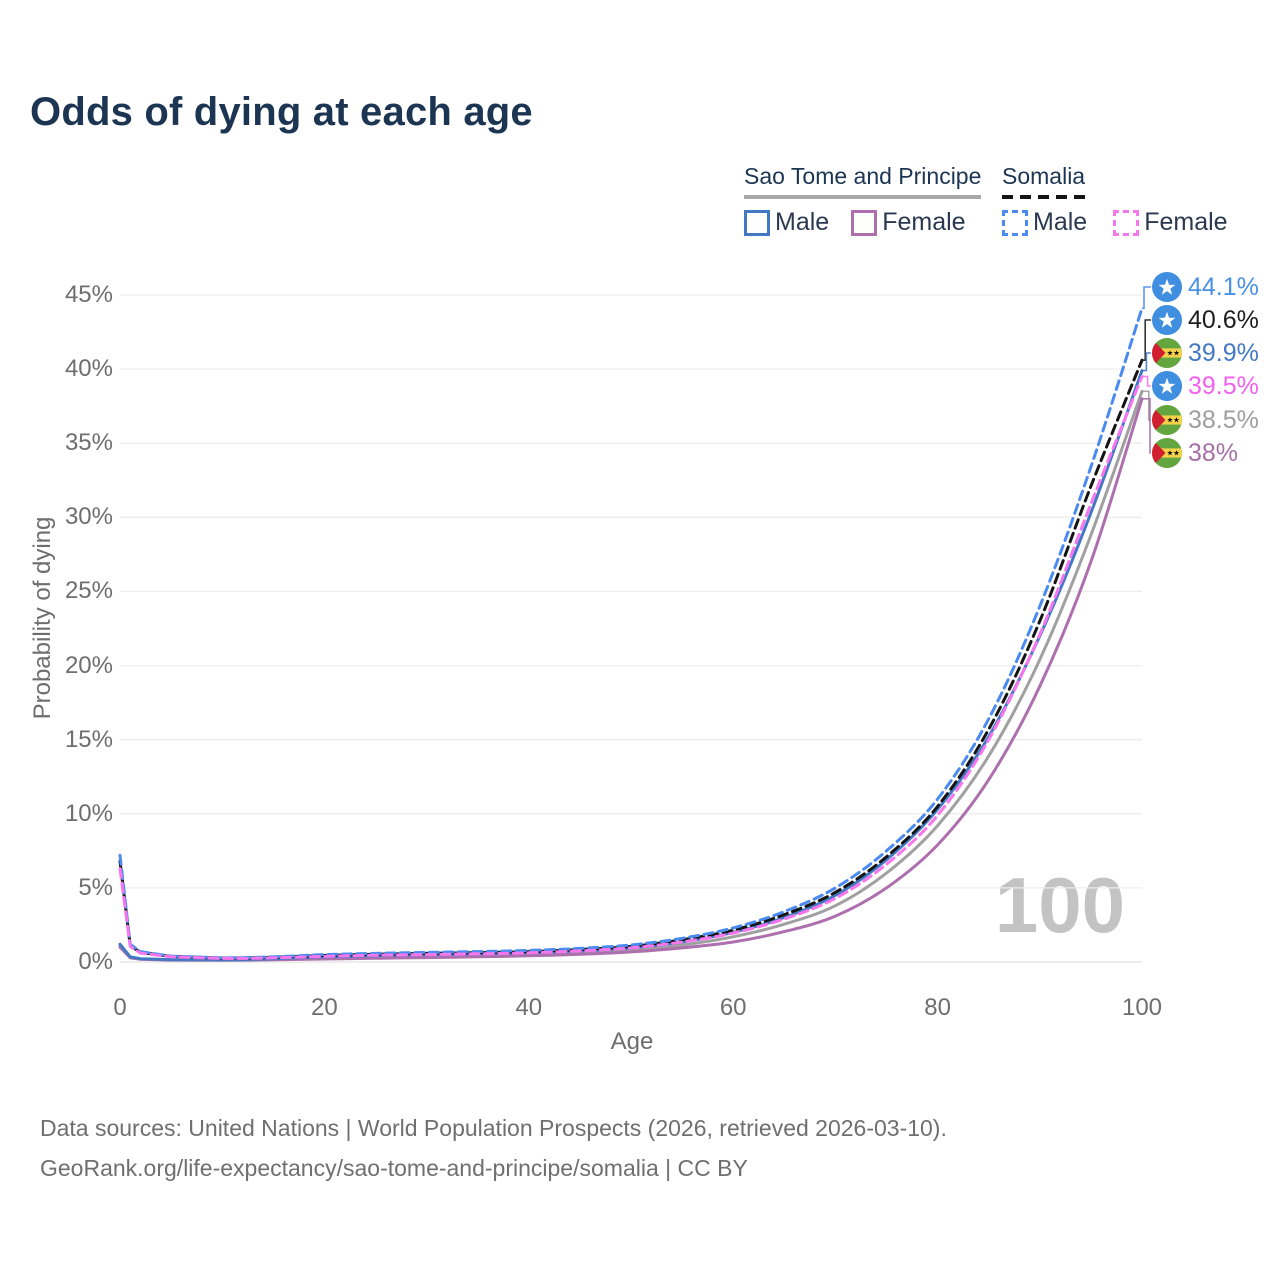 The image size is (1280, 1280). I want to click on legend-swatch-stp-female, so click(864, 222).